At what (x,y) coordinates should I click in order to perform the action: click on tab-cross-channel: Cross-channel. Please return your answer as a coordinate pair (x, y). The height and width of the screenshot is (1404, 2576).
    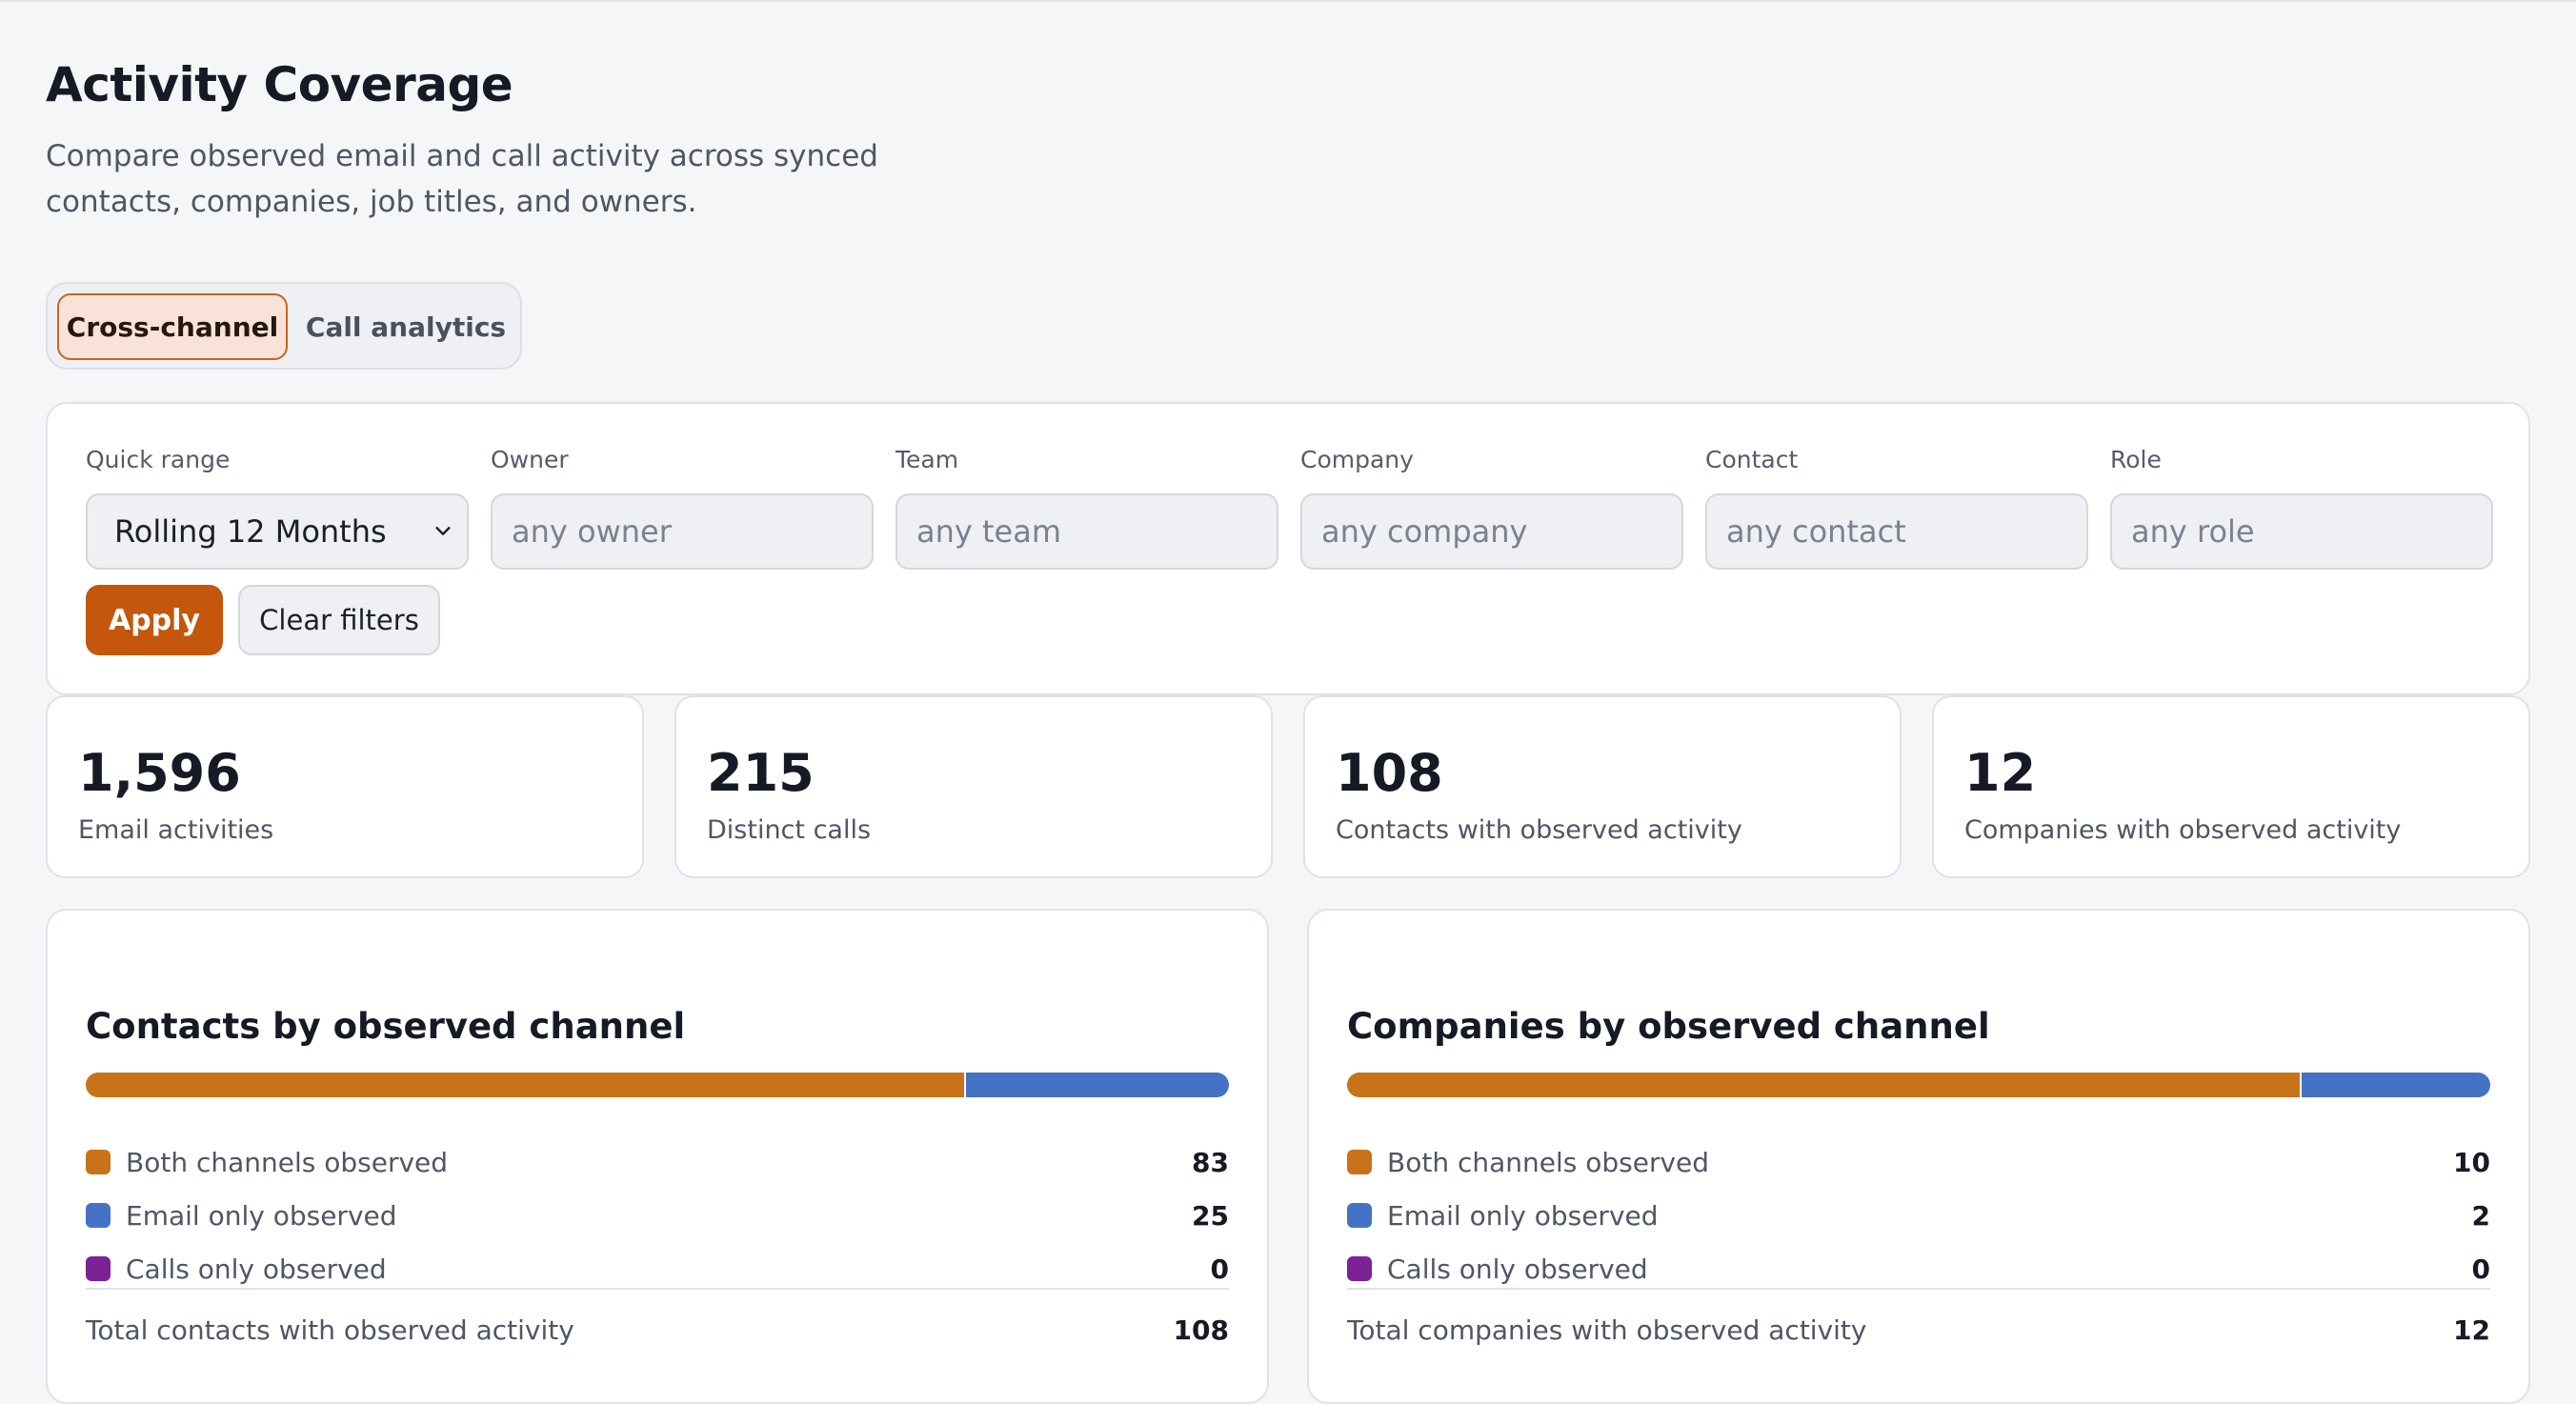
    Looking at the image, I should click on (172, 326).